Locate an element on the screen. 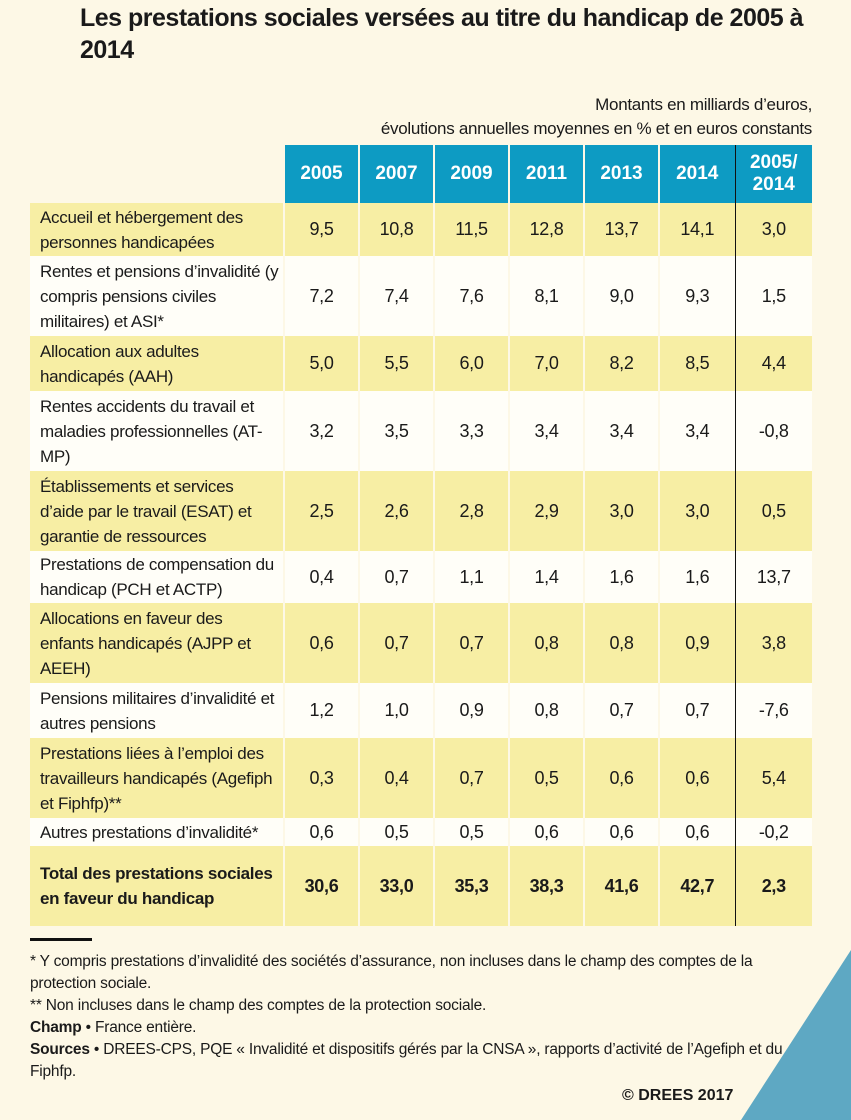 Image resolution: width=851 pixels, height=1120 pixels. champ: Champ • France entière. is located at coordinates (425, 1028).